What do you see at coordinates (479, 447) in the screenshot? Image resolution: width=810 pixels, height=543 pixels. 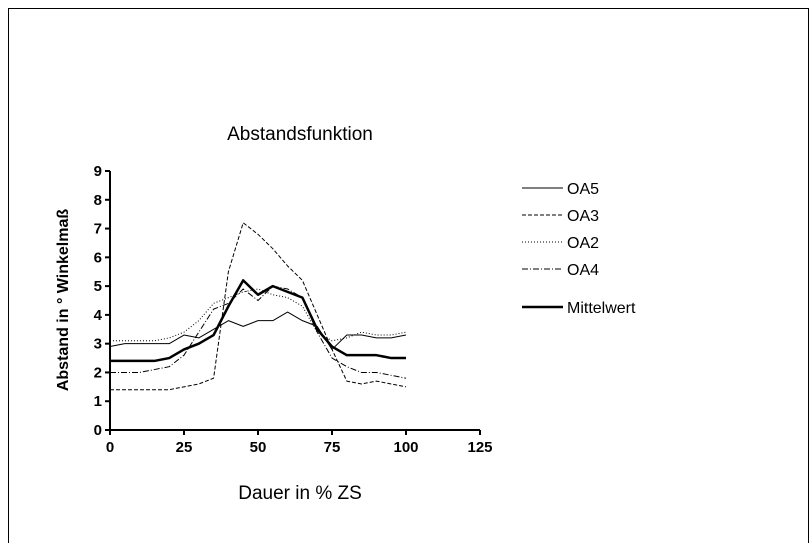 I see `x-tick-label: 125` at bounding box center [479, 447].